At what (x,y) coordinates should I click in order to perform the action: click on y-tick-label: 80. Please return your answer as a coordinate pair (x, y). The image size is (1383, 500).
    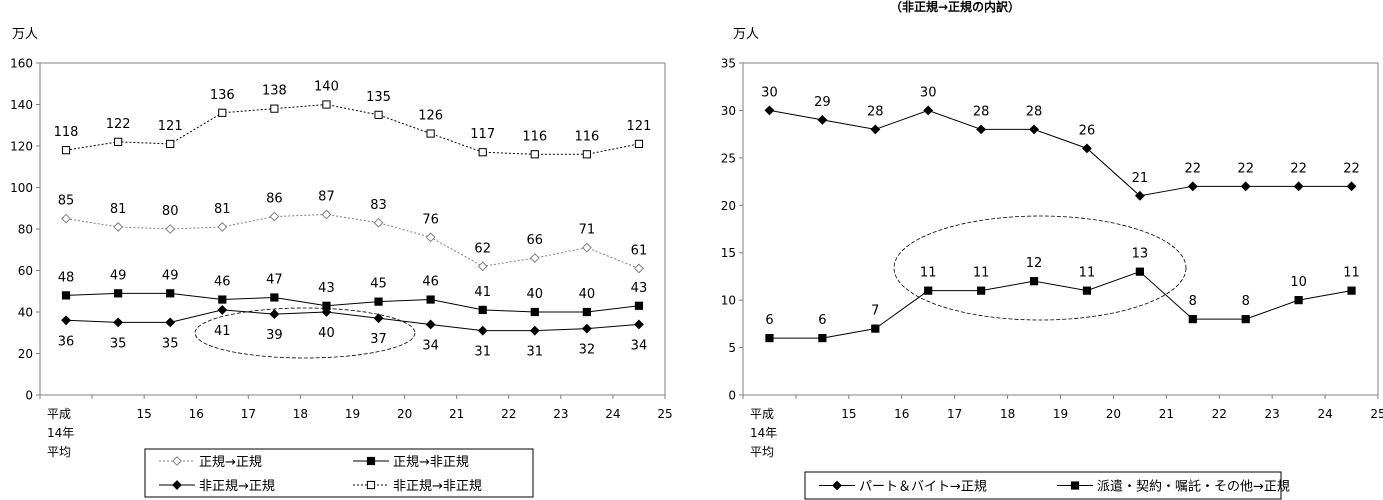
    Looking at the image, I should click on (25, 230).